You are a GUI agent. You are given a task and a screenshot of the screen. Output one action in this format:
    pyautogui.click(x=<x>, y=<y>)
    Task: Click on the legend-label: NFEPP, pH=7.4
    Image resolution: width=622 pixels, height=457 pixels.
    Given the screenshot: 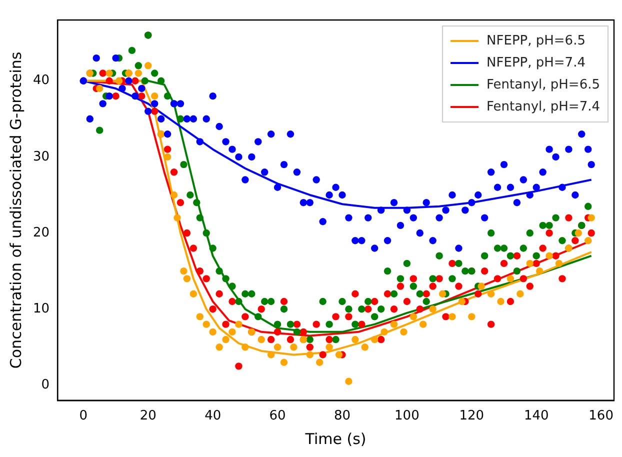 What is the action you would take?
    pyautogui.click(x=536, y=62)
    